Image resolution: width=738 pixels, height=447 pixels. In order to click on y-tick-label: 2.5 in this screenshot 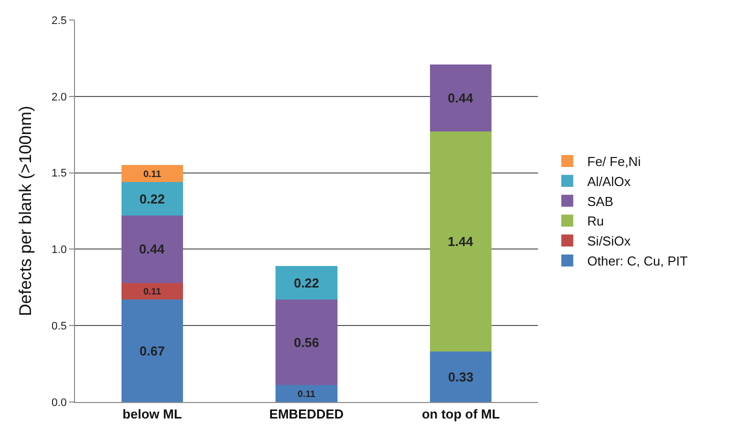, I will do `click(59, 20)`.